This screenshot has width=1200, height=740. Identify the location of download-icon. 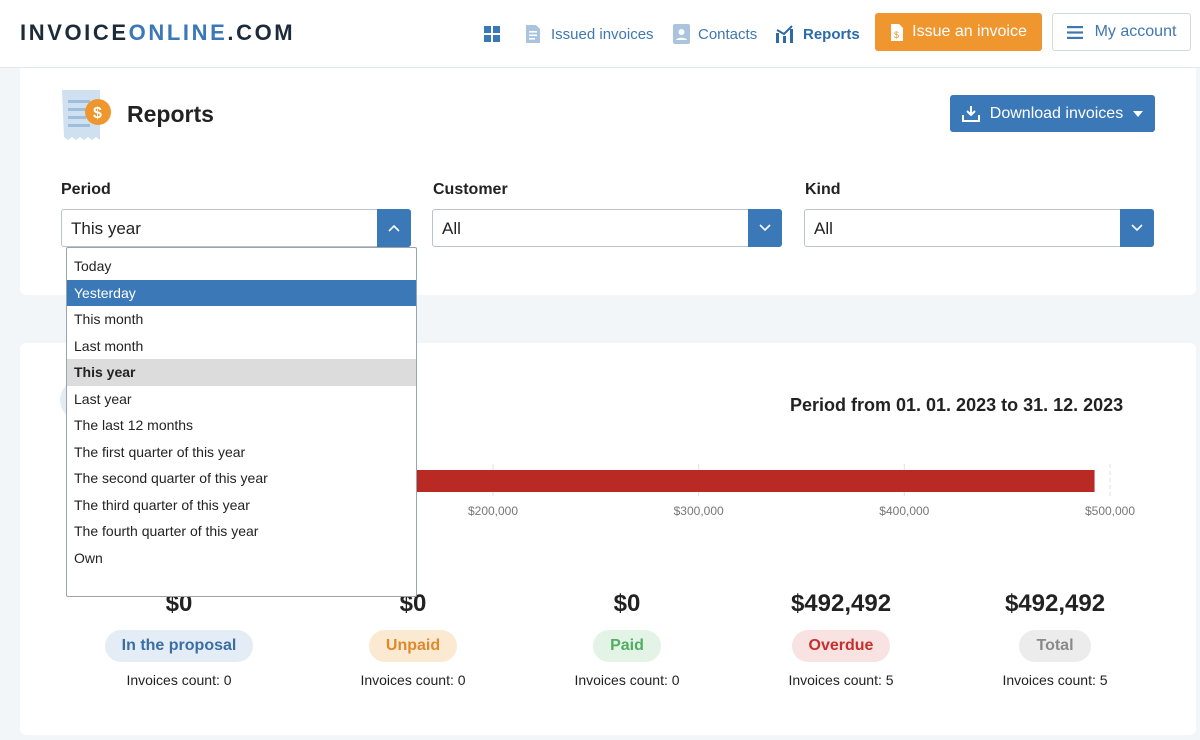
(970, 114).